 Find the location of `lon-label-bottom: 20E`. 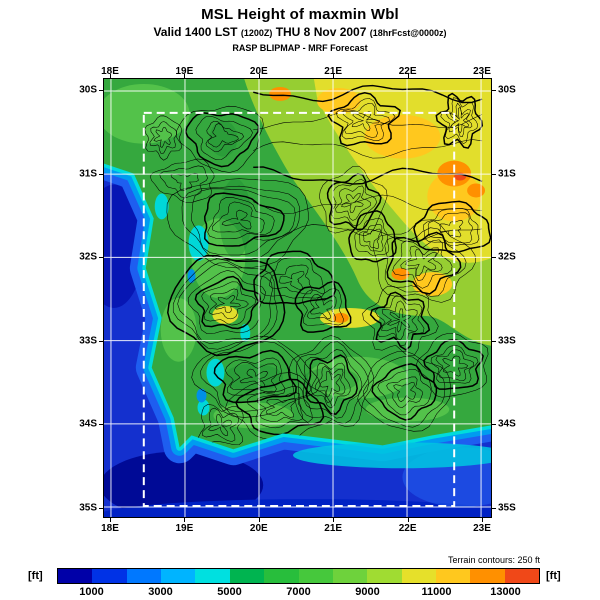

lon-label-bottom: 20E is located at coordinates (258, 528).